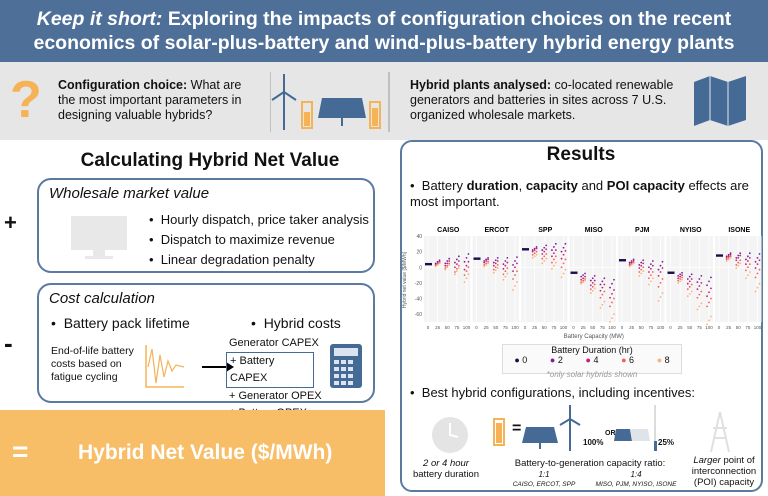  Describe the element at coordinates (189, 366) in the screenshot. I see `fatigue-wave-icon` at that location.